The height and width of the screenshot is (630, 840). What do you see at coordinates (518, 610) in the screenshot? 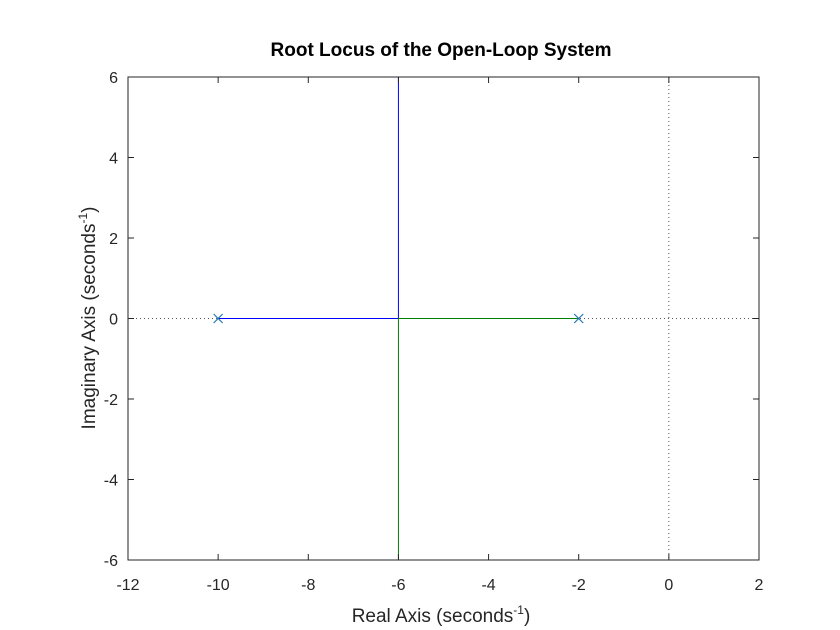
I see `x-axis-label-exponent: -1` at bounding box center [518, 610].